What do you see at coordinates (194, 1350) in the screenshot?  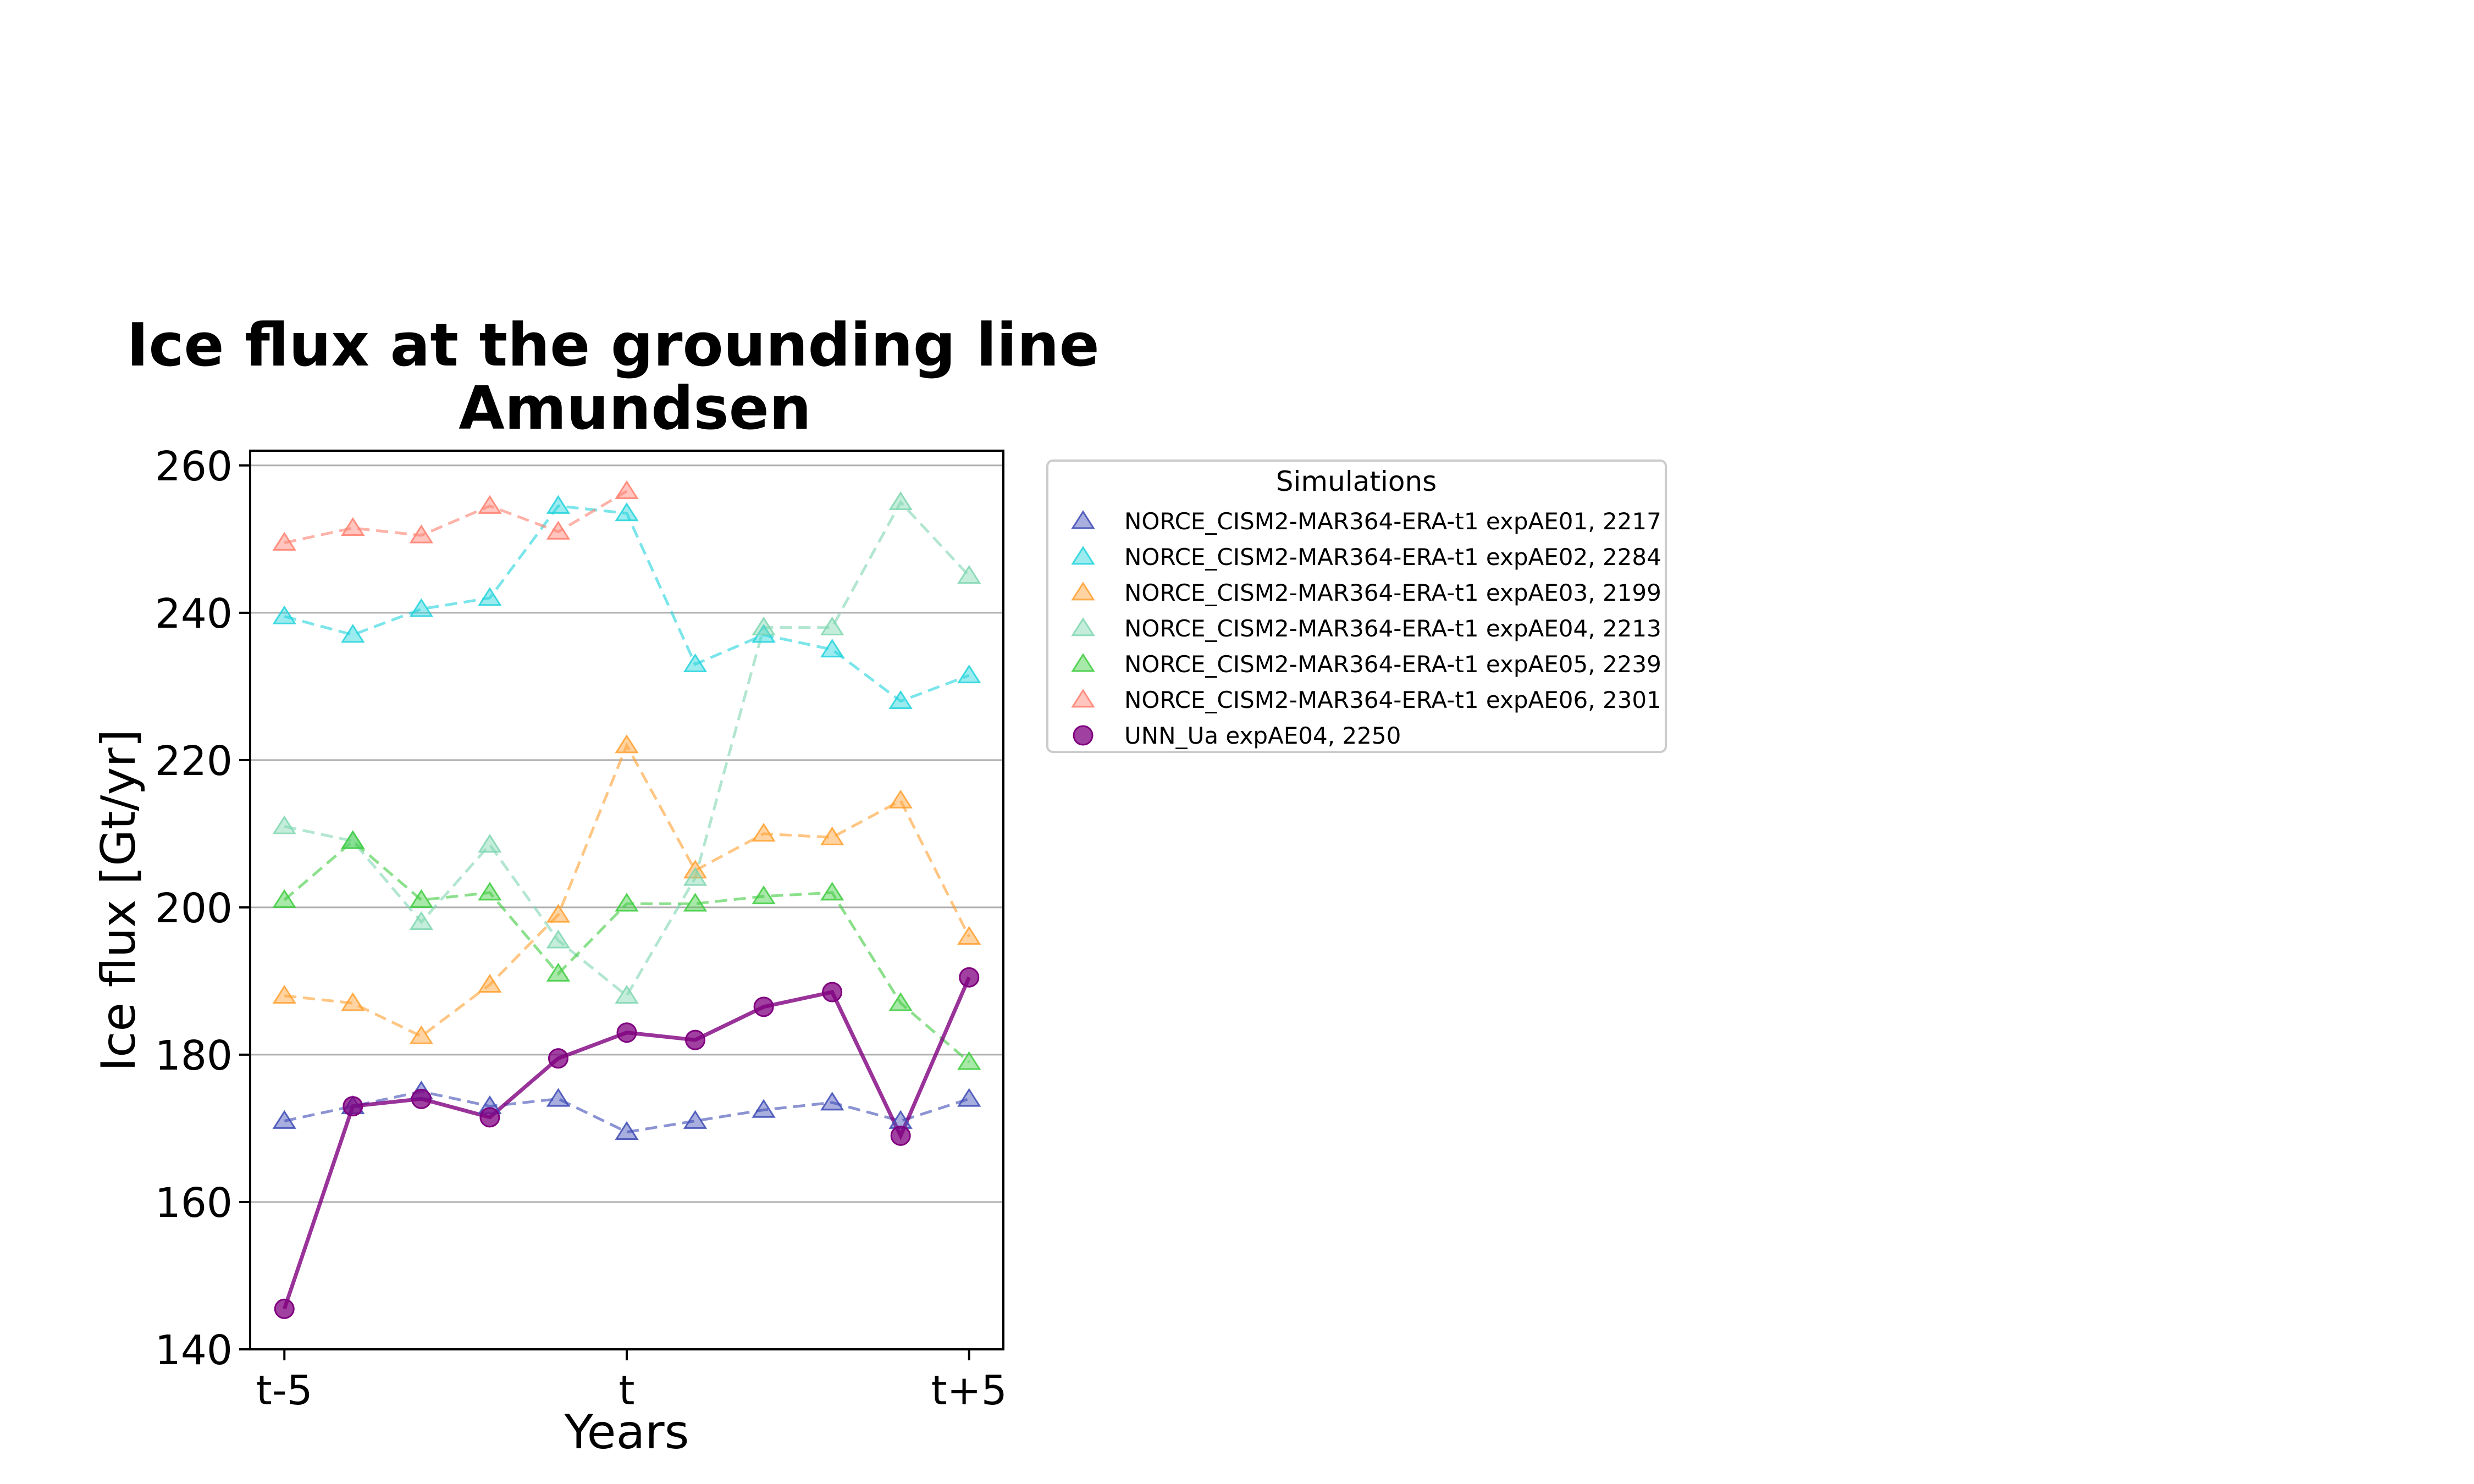 I see `y-tick-label: 140` at bounding box center [194, 1350].